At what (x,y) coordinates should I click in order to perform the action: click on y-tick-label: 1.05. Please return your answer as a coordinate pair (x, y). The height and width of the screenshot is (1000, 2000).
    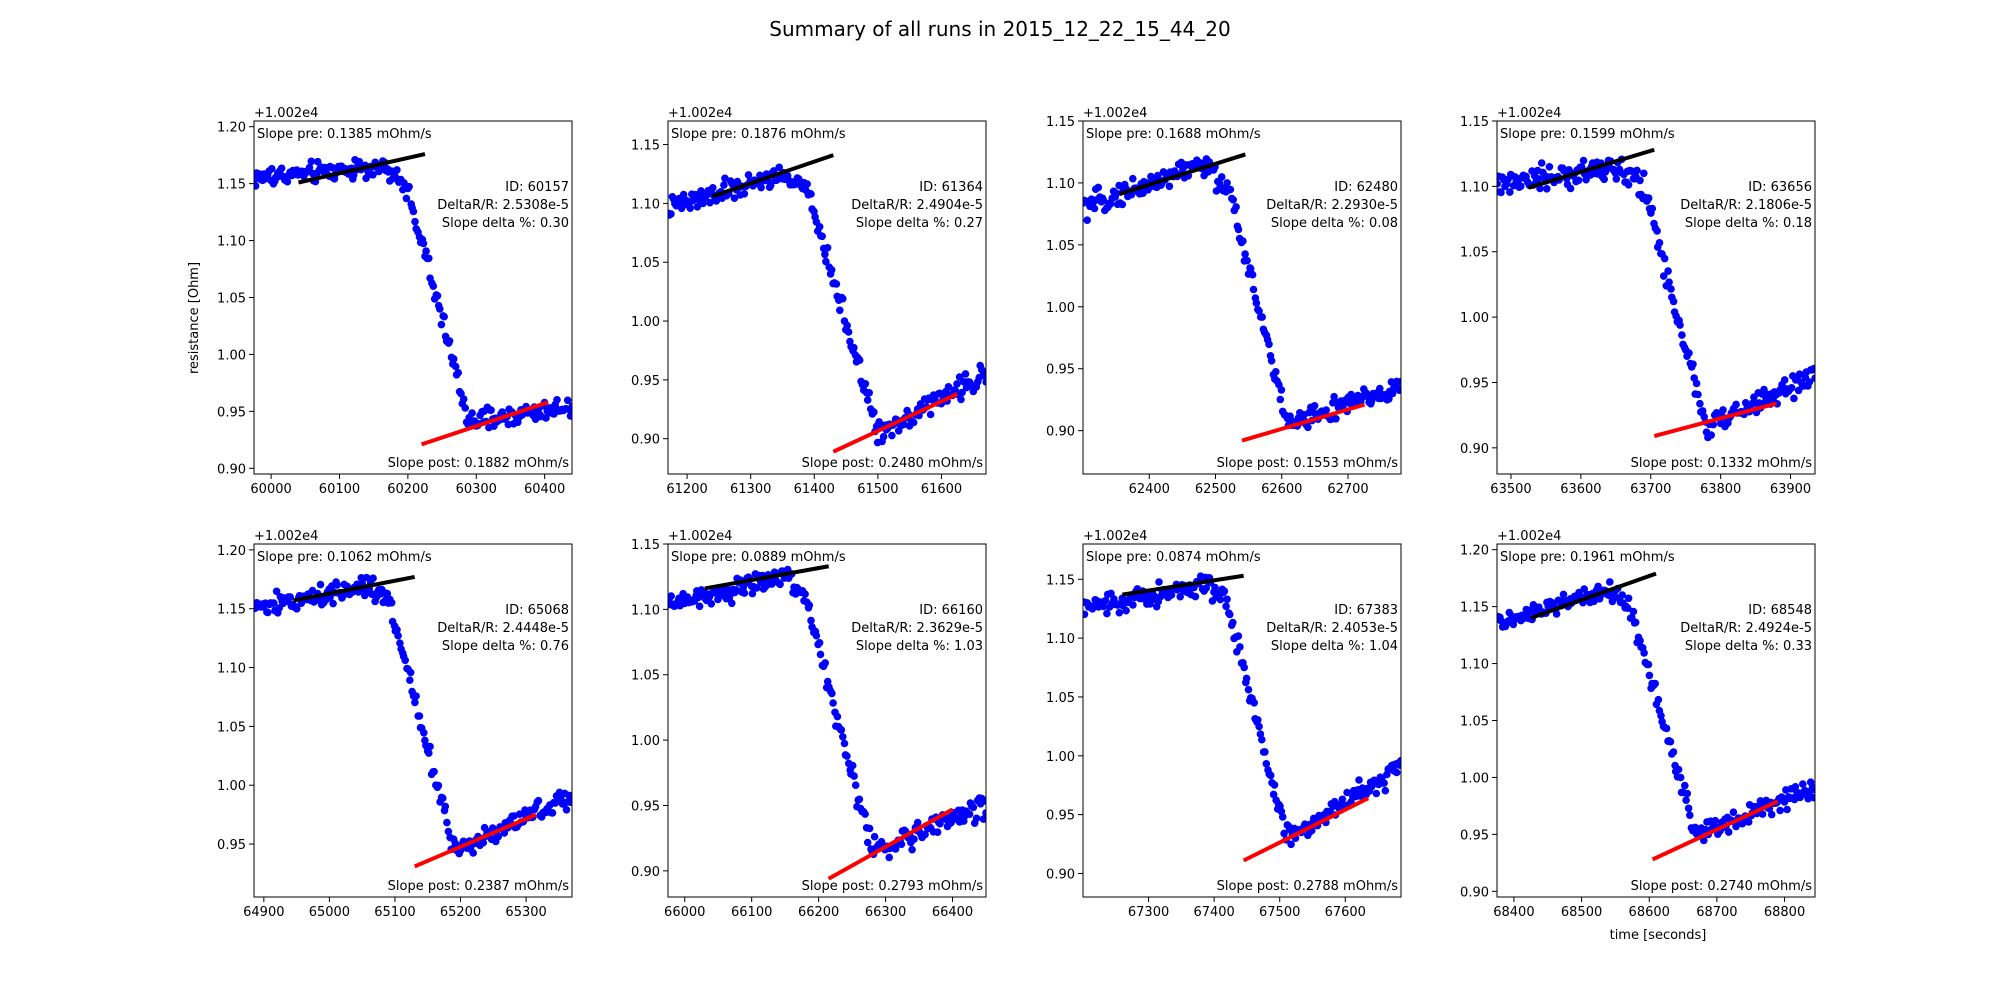
    Looking at the image, I should click on (1474, 253).